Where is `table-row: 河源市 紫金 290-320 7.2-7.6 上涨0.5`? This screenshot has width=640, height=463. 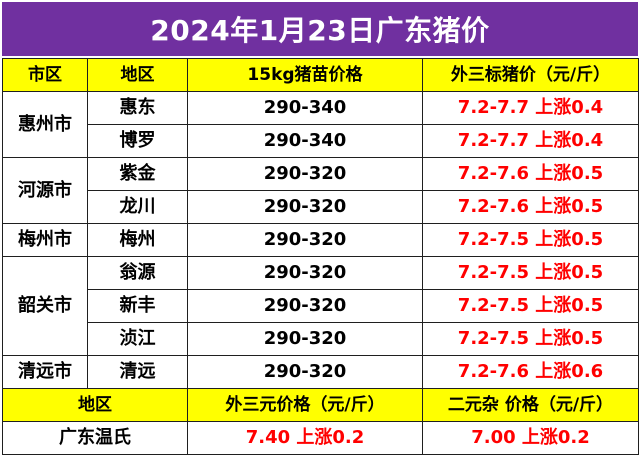
table-row: 河源市 紫金 290-320 7.2-7.6 上涨0.5 is located at coordinates (320, 190).